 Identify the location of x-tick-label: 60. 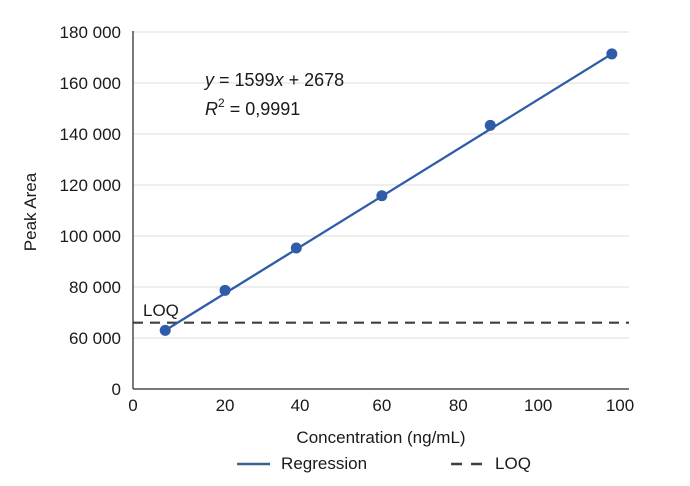
(381, 405).